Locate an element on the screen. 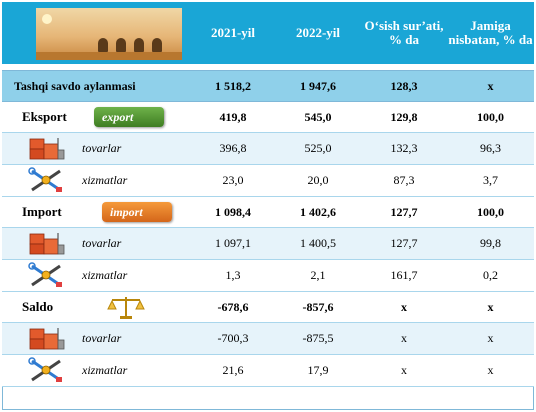 This screenshot has height=412, width=536. table-row: tovarlar 1 097,1 1 400,5 127,7 99,8 is located at coordinates (268, 243).